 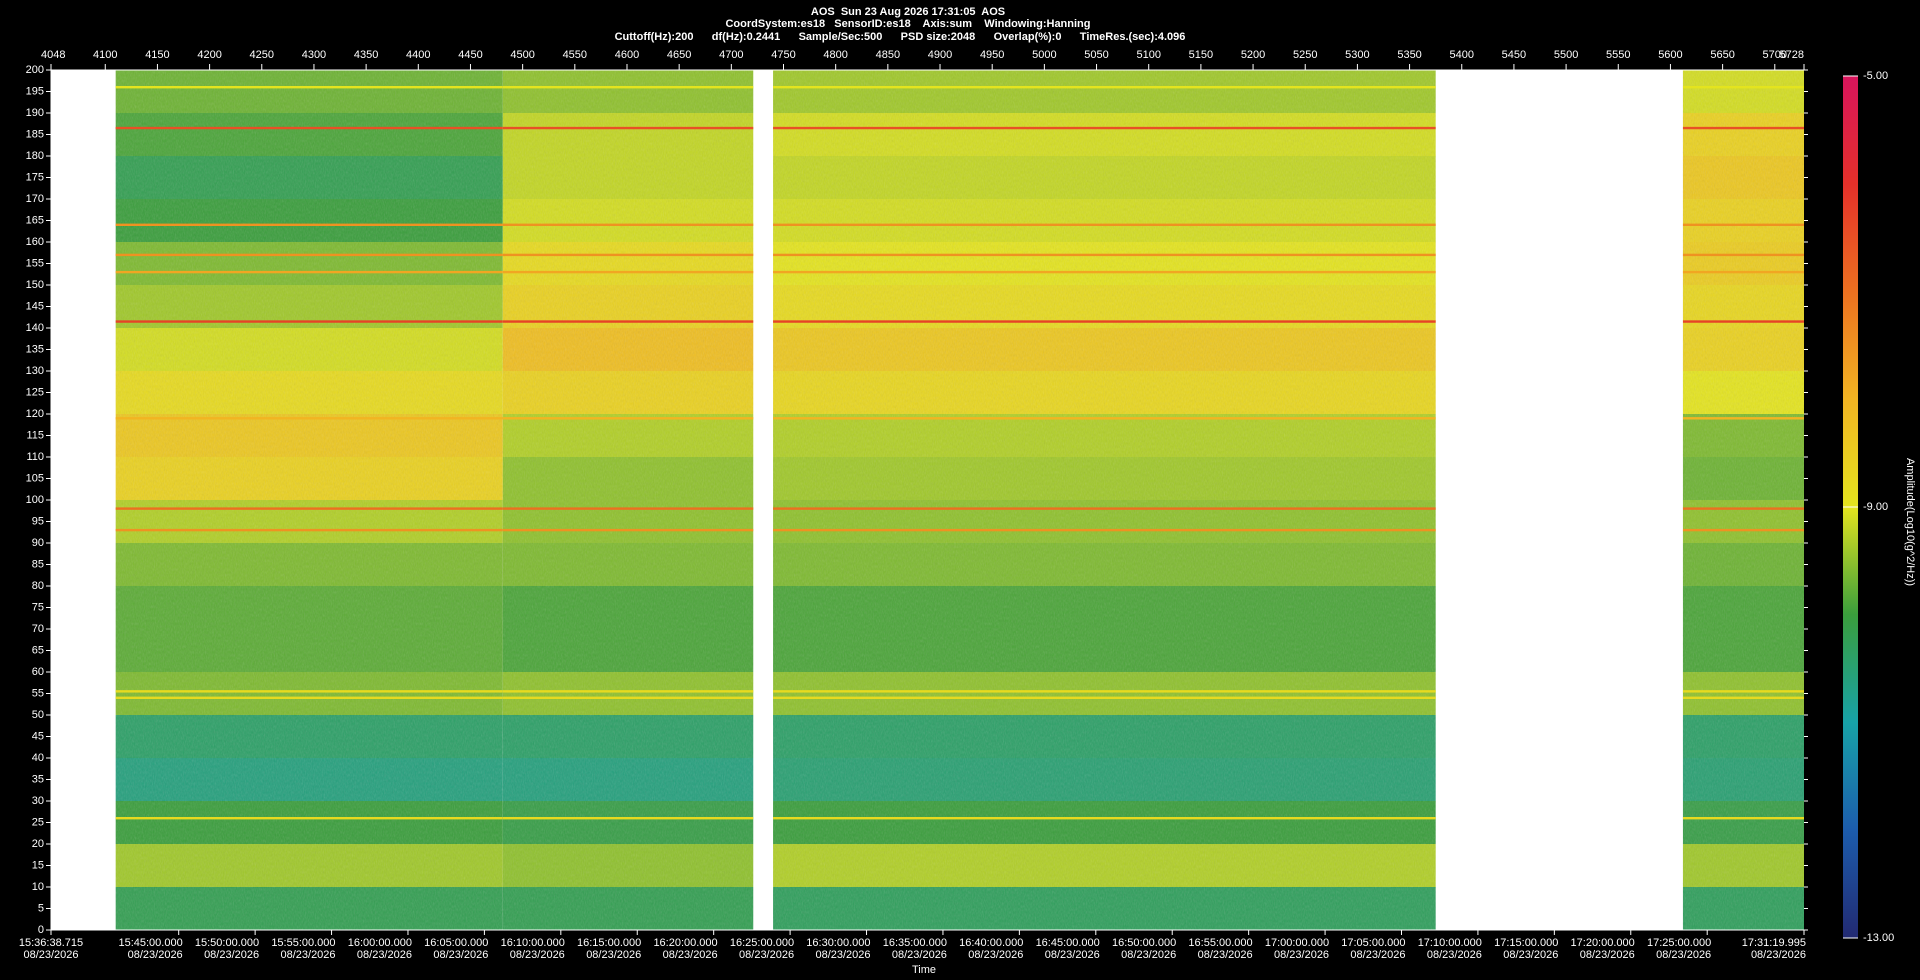 What do you see at coordinates (1526, 943) in the screenshot?
I see `x-tick-label: 17:15:00.000` at bounding box center [1526, 943].